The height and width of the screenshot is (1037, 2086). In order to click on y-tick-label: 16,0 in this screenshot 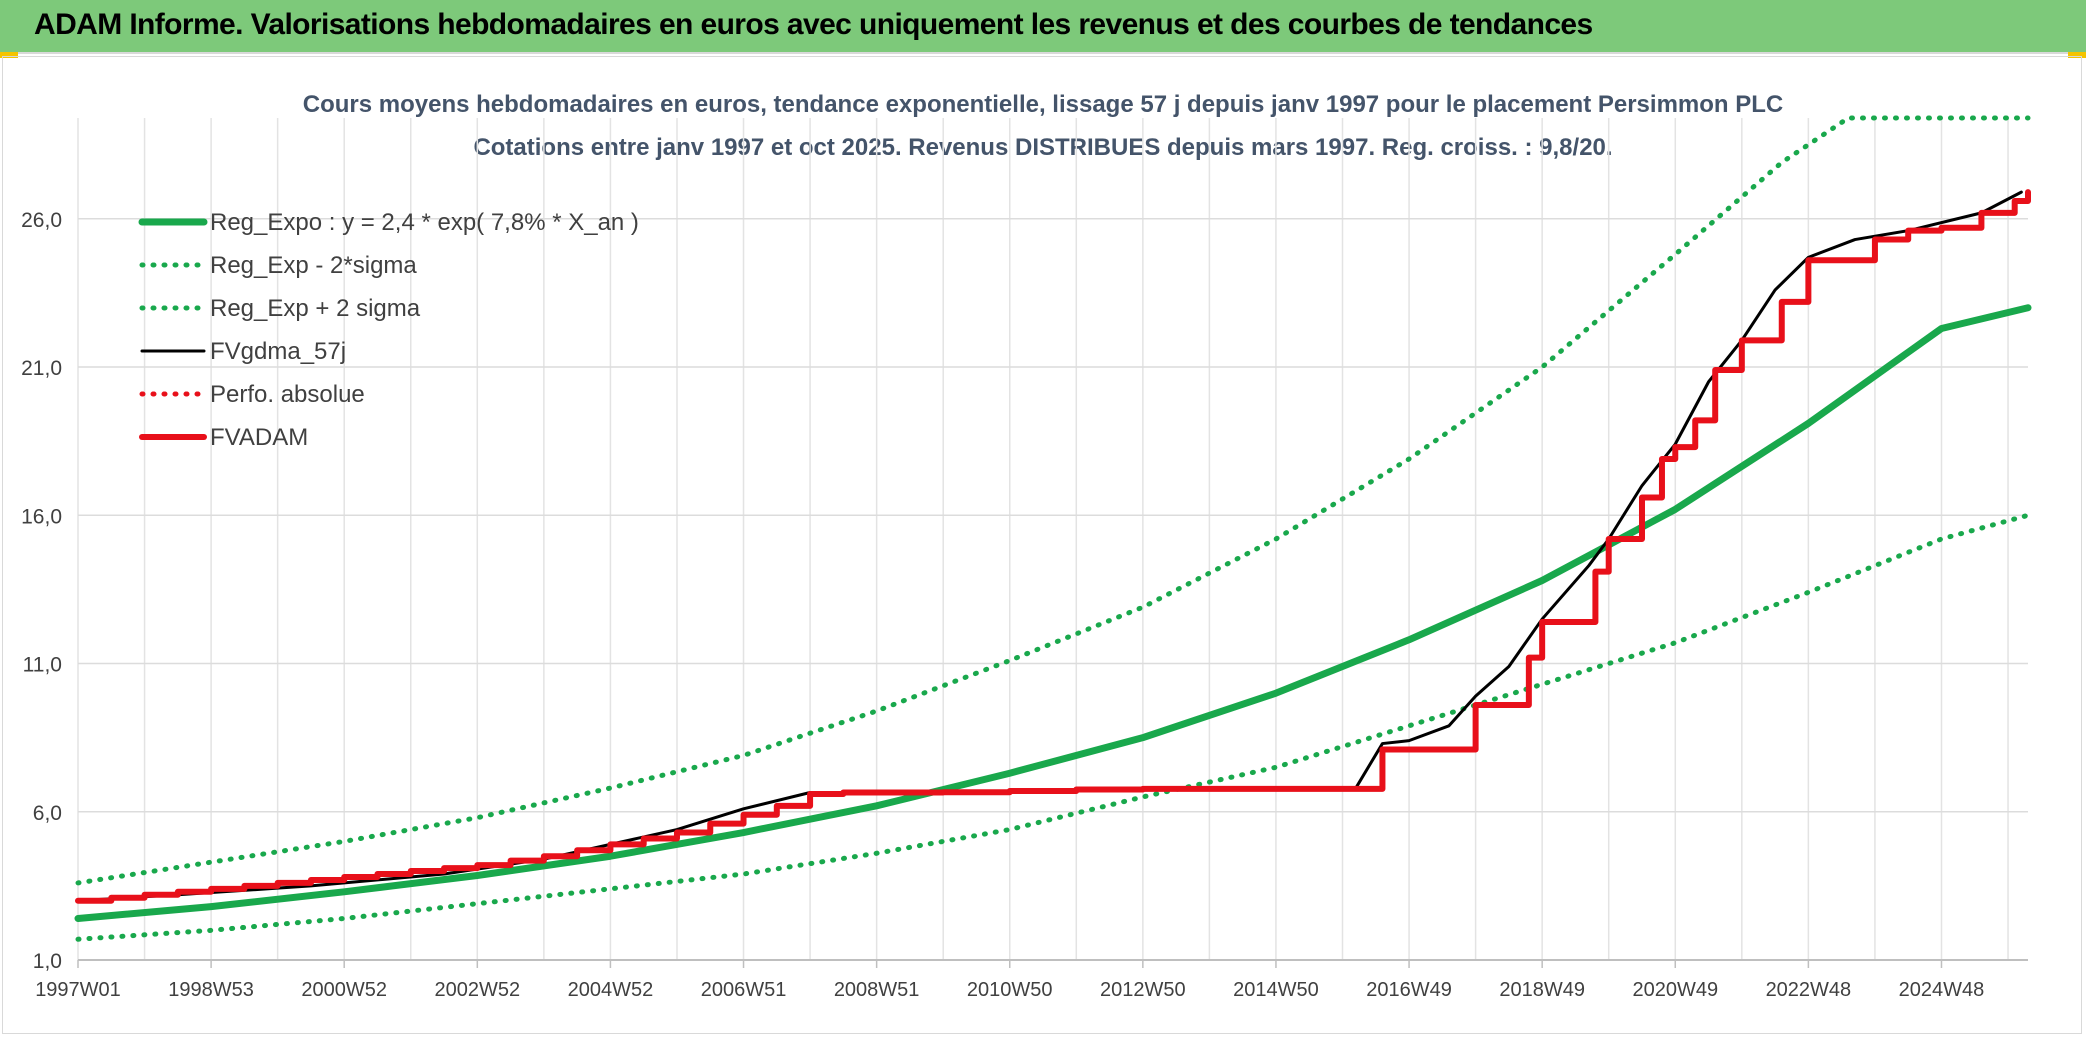, I will do `click(41, 516)`.